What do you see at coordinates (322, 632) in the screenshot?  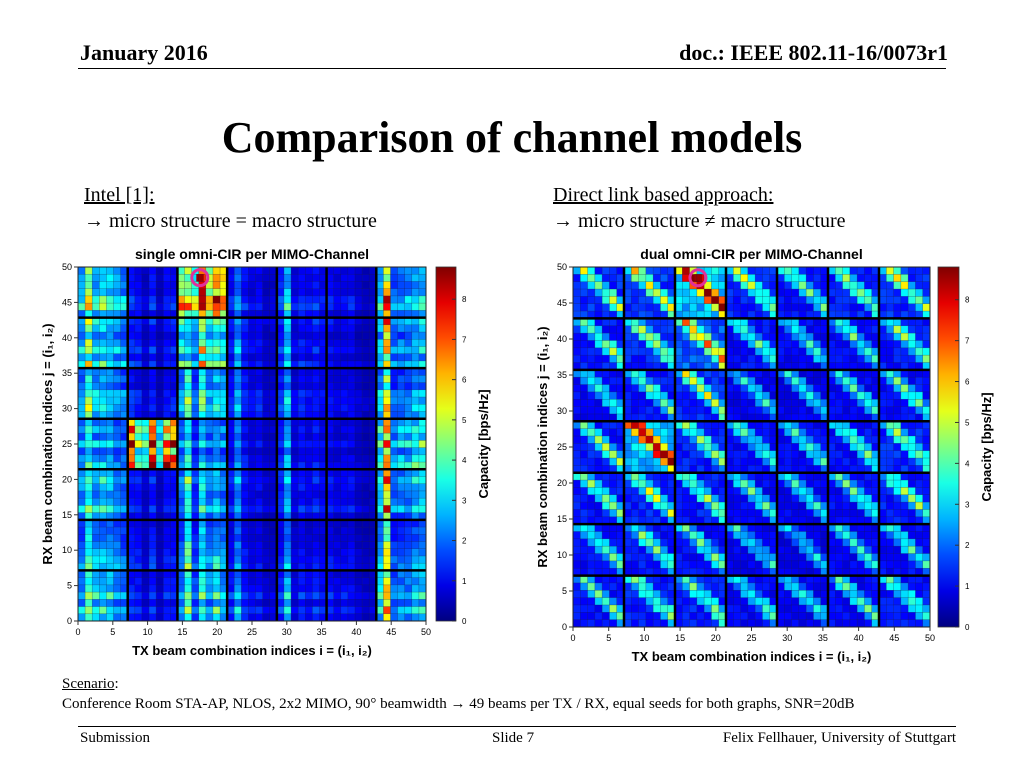 I see `x-tick-label: 35` at bounding box center [322, 632].